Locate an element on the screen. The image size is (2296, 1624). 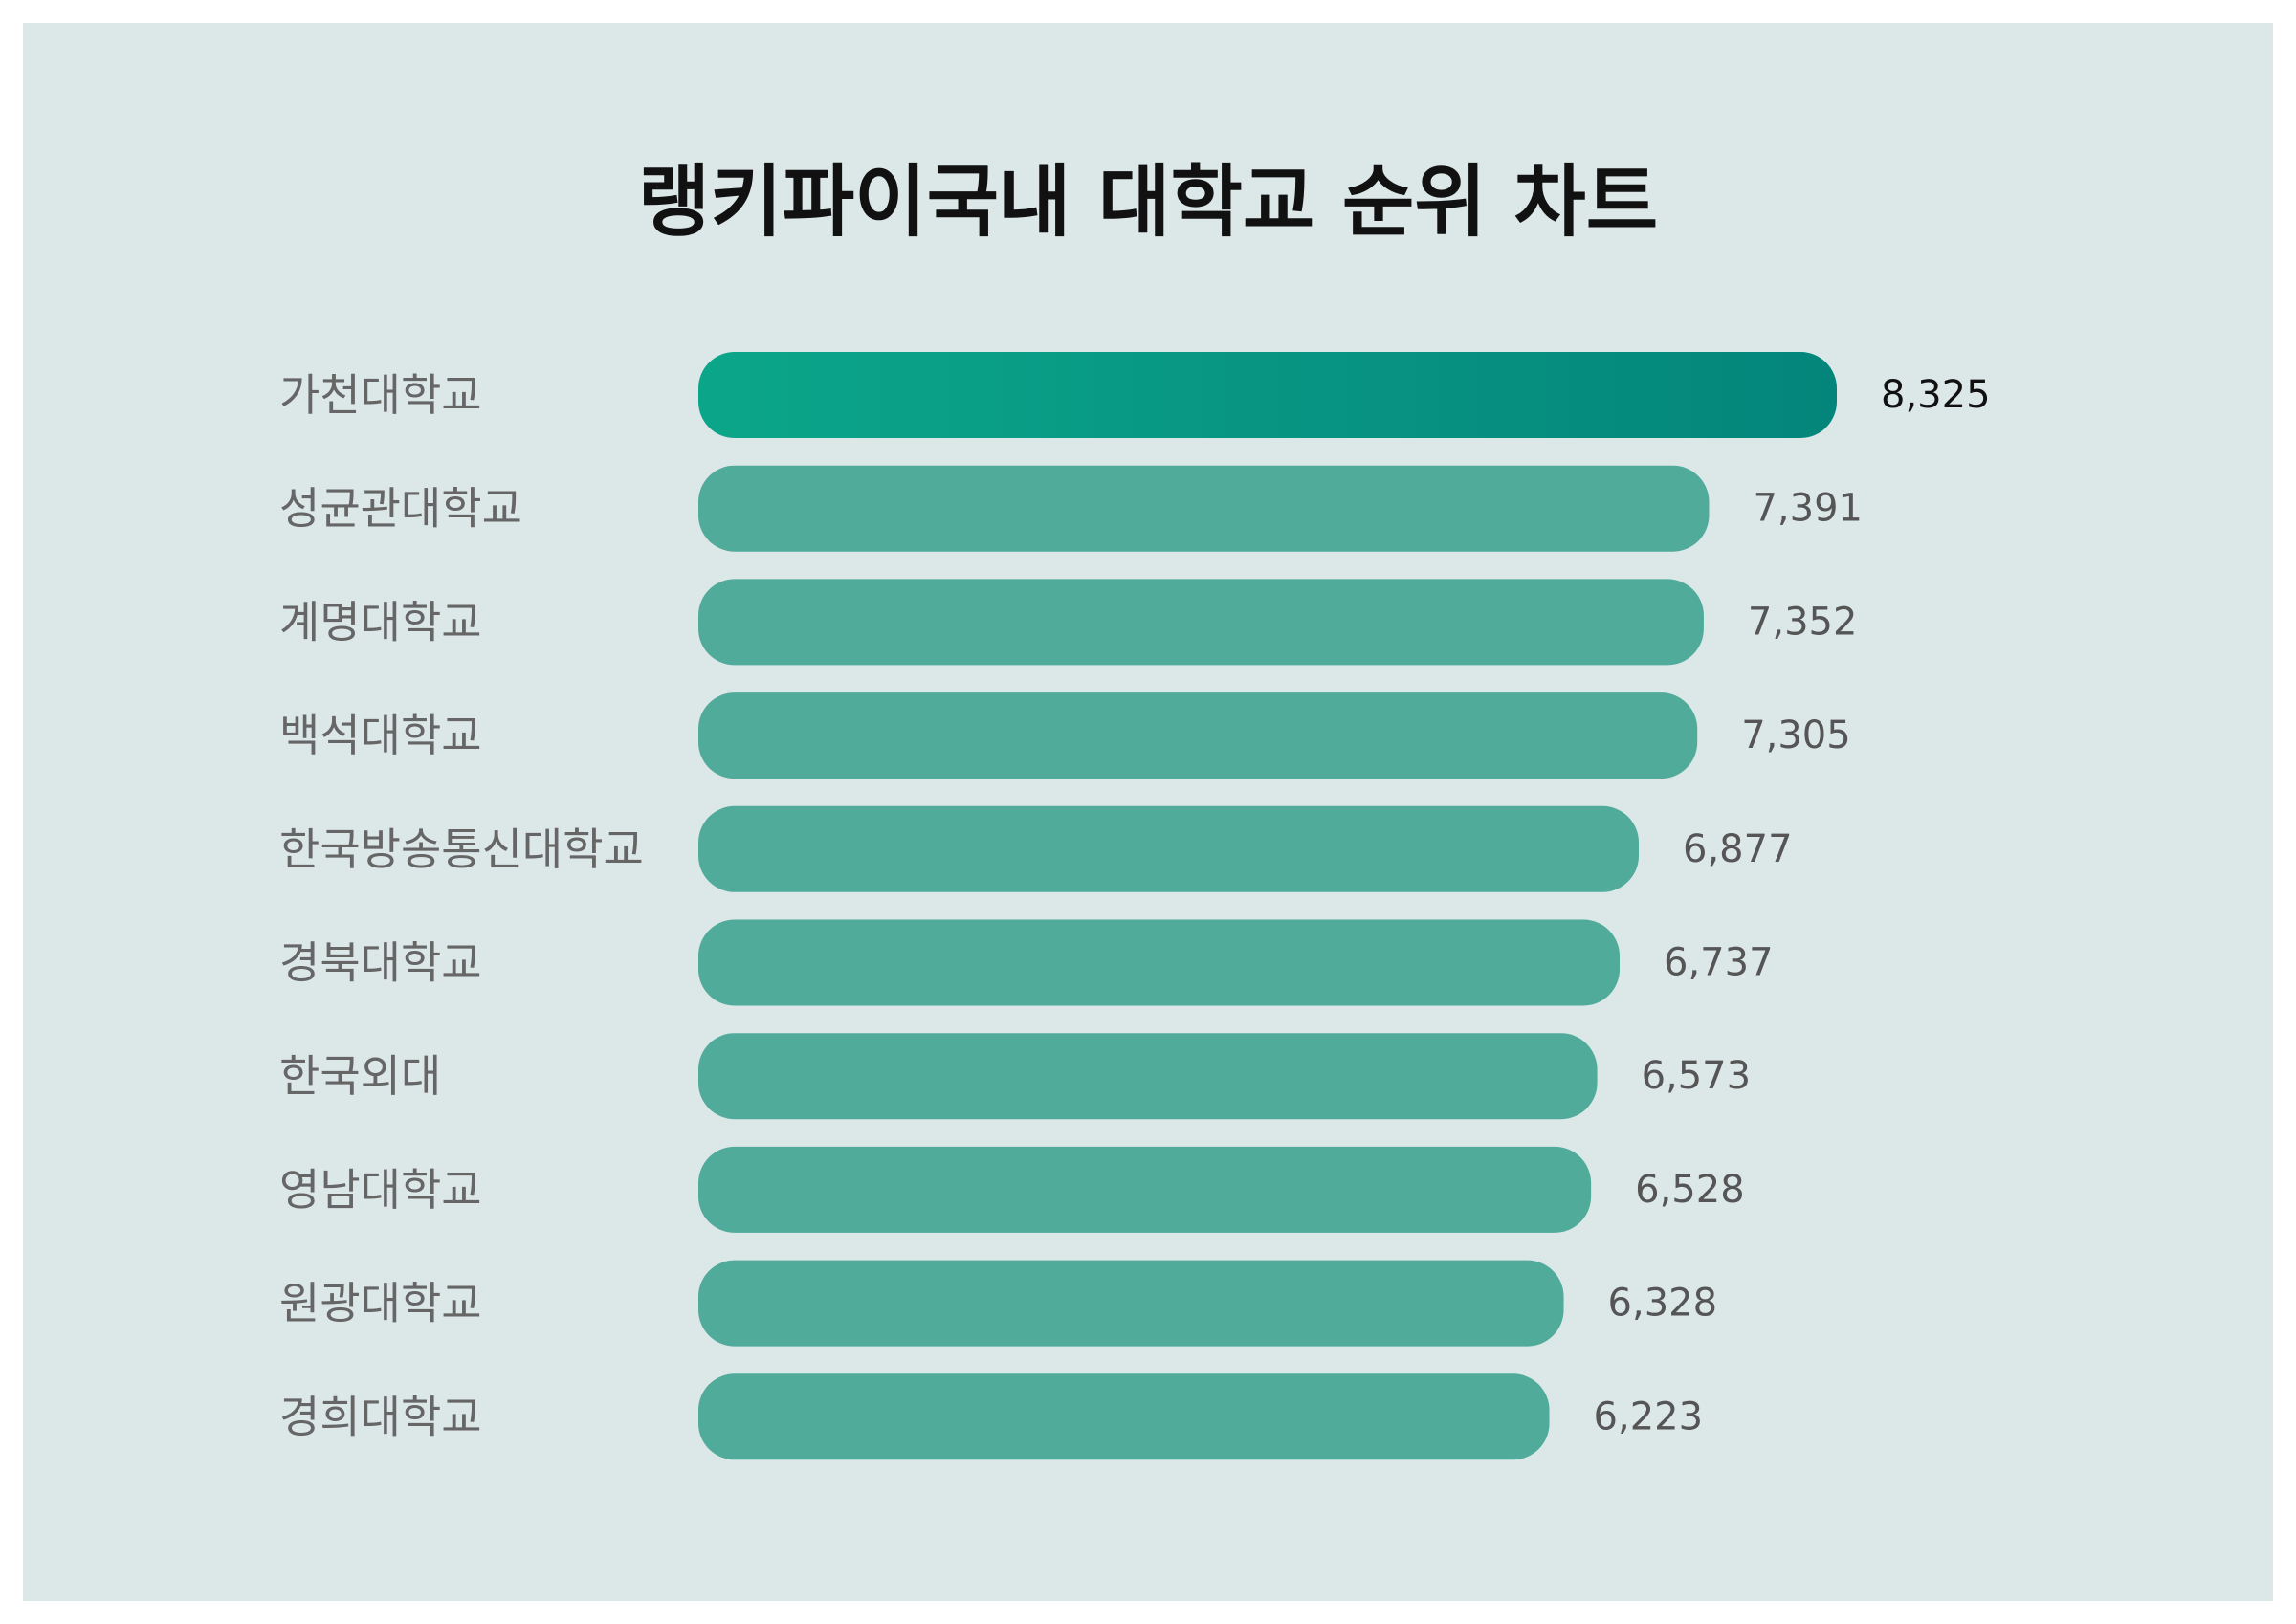
category-label: 경북대학교 is located at coordinates (380, 963).